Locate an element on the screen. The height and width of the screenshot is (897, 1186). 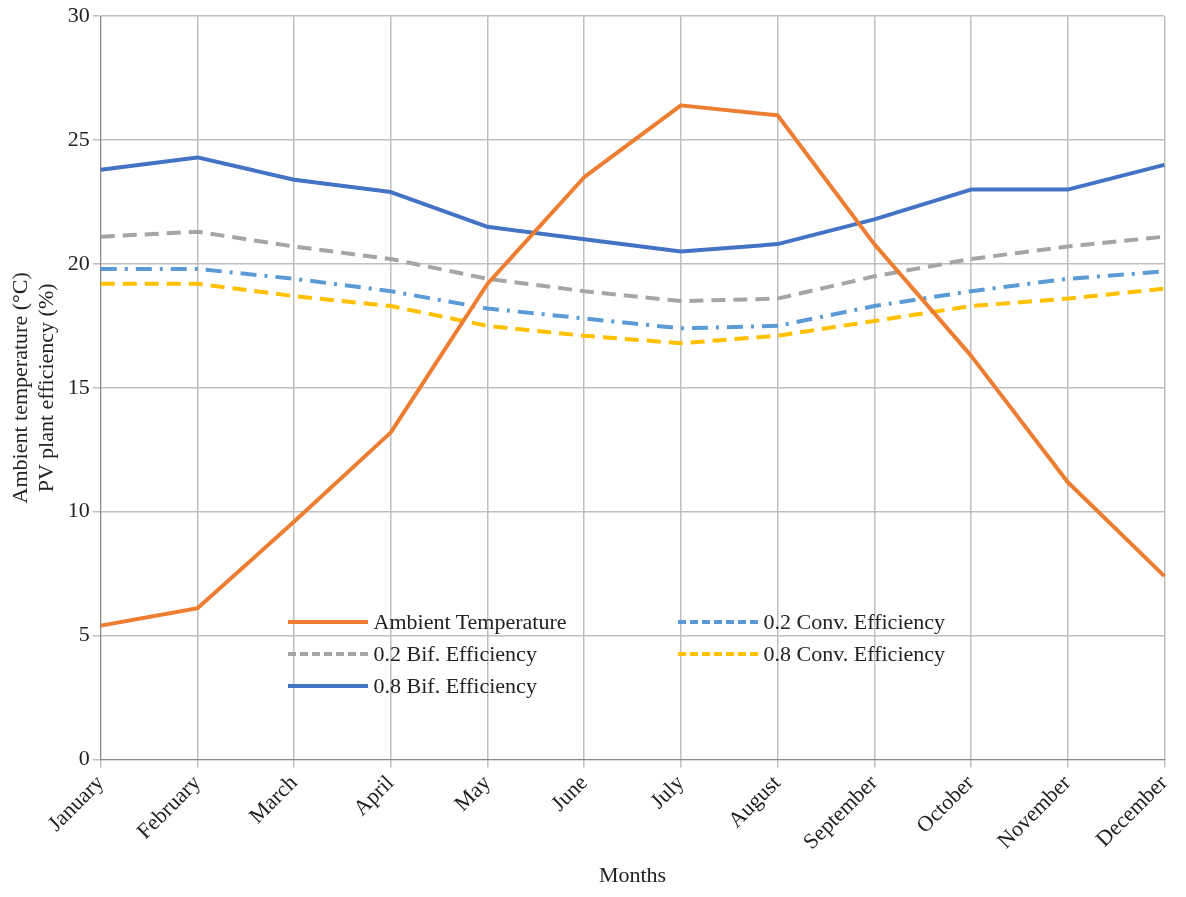
y-tick-label: 25 is located at coordinates (78, 138).